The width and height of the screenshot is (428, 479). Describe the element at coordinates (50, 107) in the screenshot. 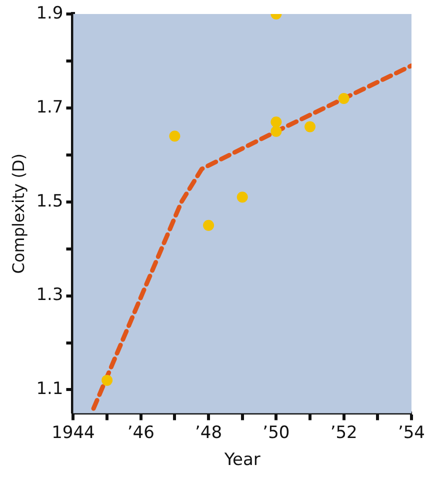

I see `y-tick-label: 1.7` at that location.